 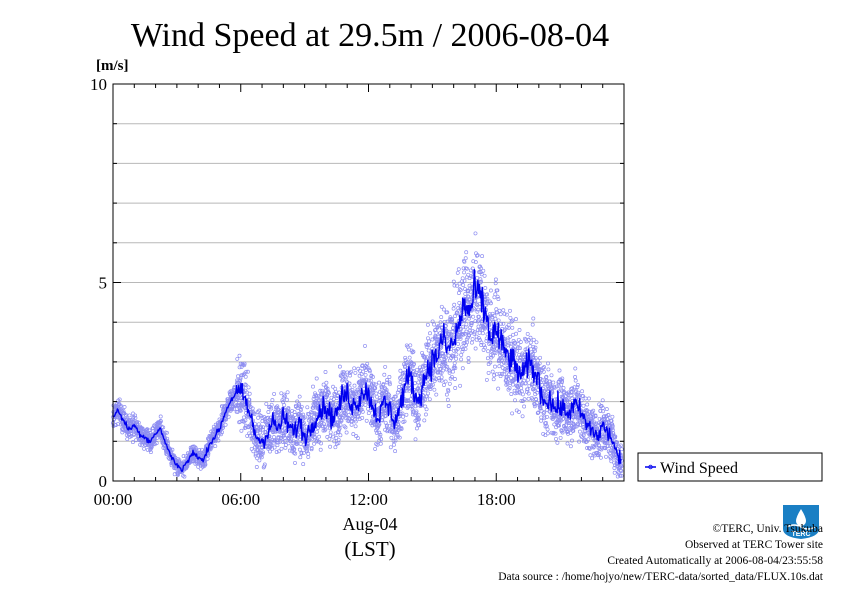 I want to click on legend-label: Wind Speed, so click(x=699, y=468).